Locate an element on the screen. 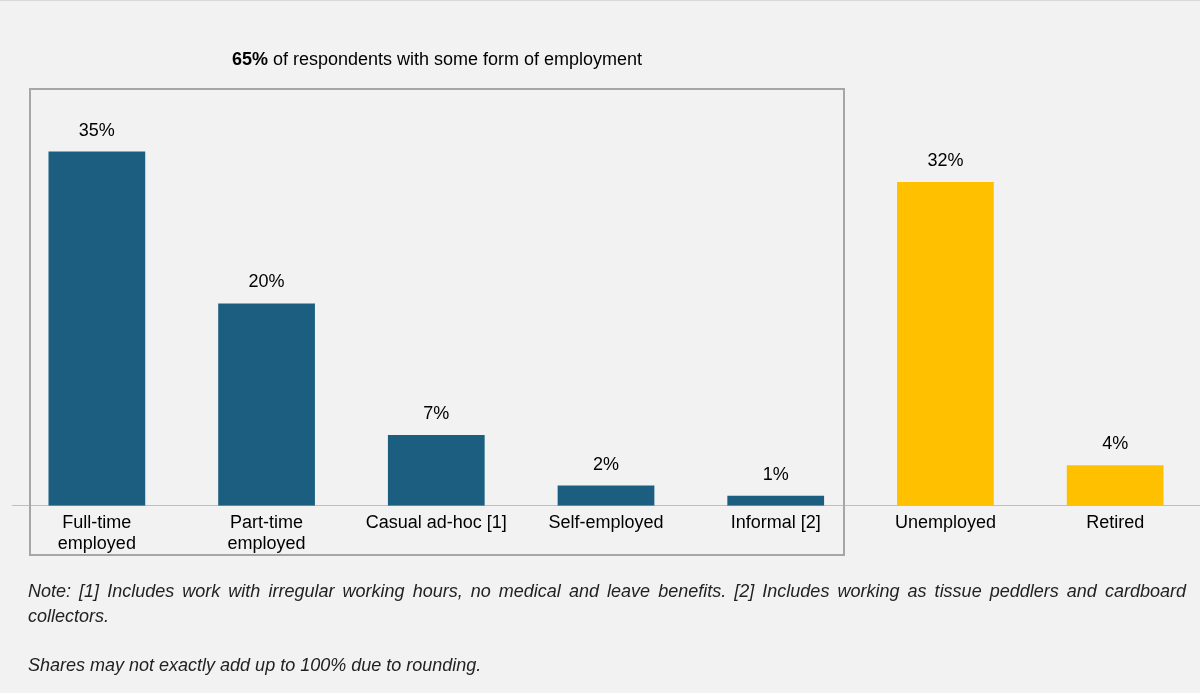  data-label: 32% is located at coordinates (945, 159).